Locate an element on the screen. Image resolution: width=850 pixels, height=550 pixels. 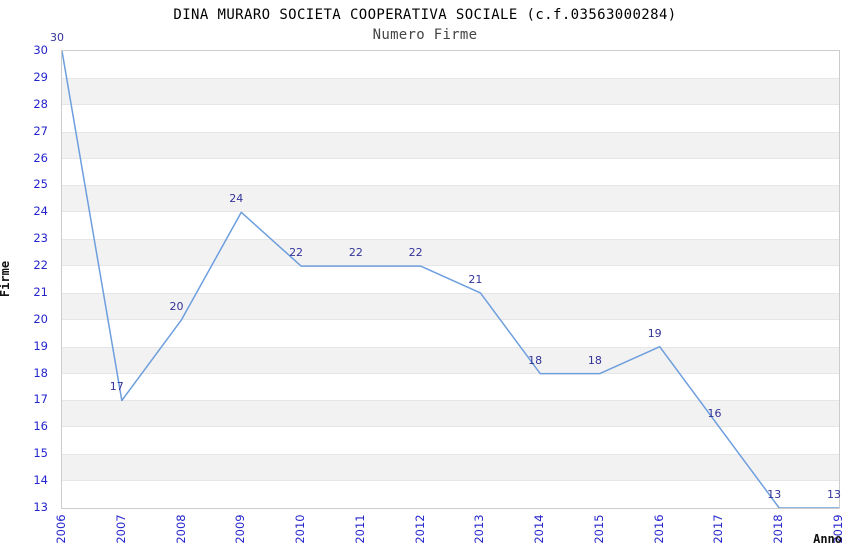
y-tick-label: 13 is located at coordinates (40, 507).